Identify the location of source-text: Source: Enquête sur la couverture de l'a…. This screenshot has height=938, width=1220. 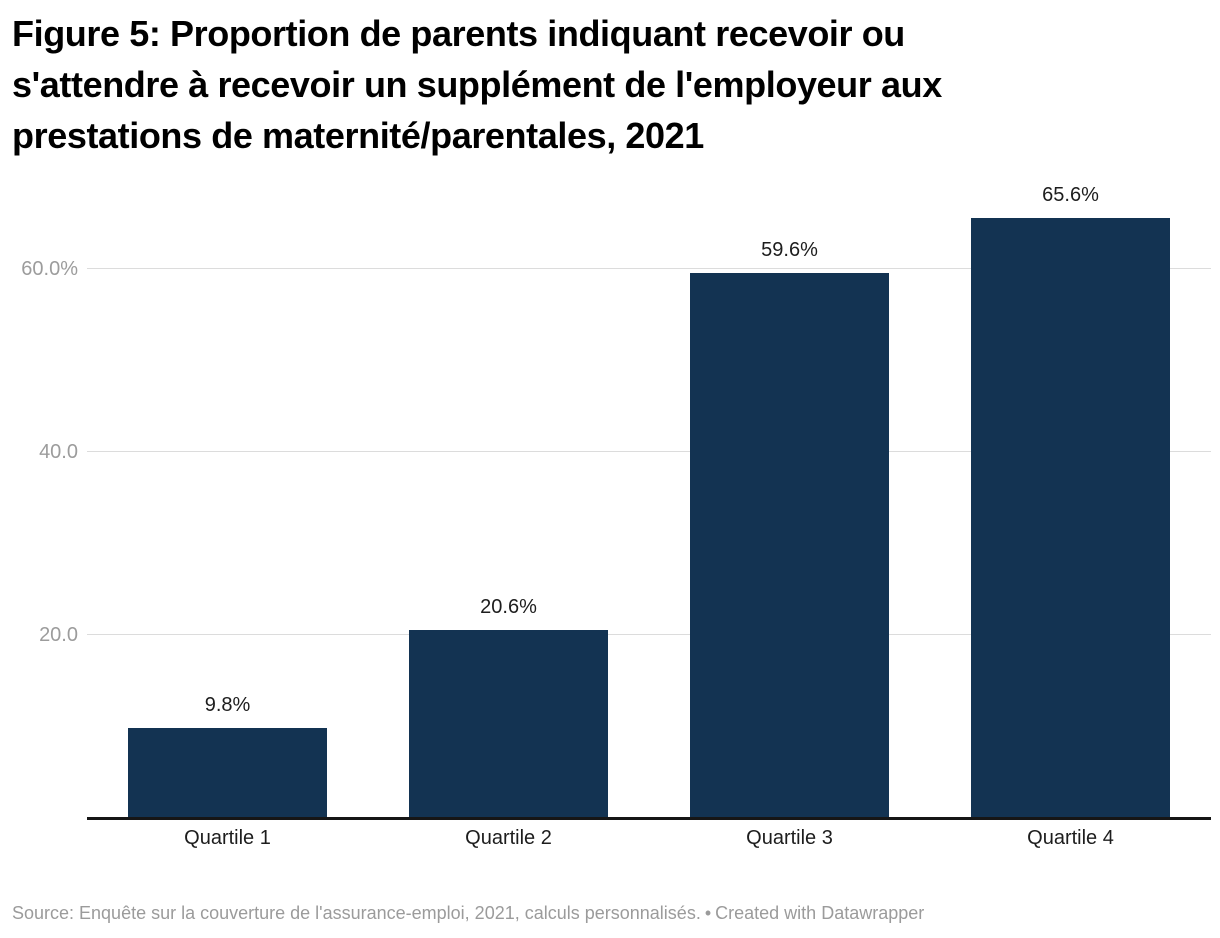
(356, 913).